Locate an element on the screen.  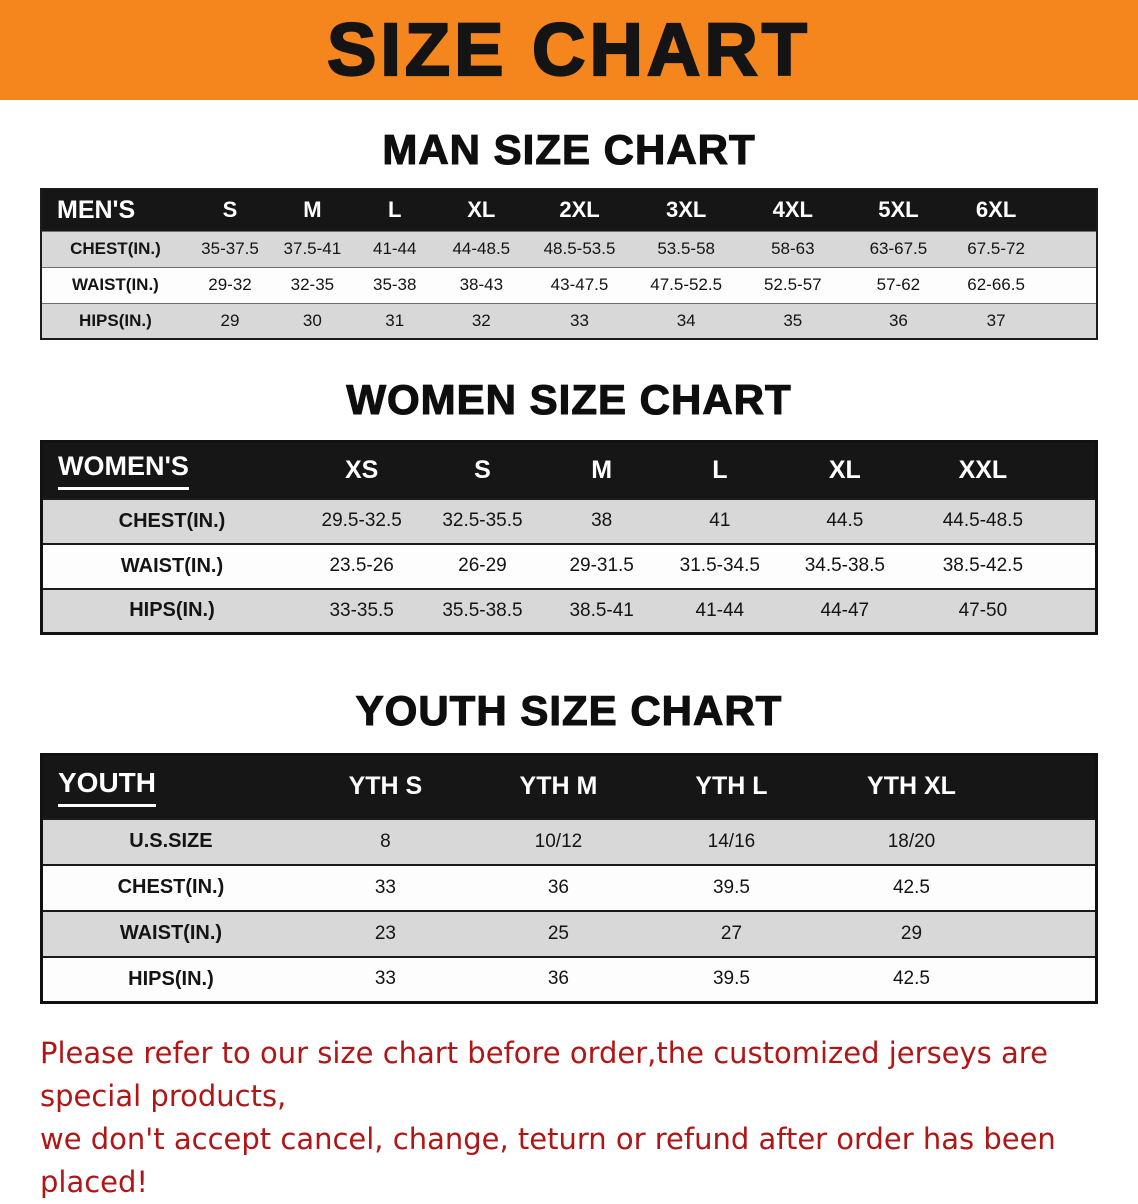
size-header-cell: YTH L is located at coordinates (731, 786).